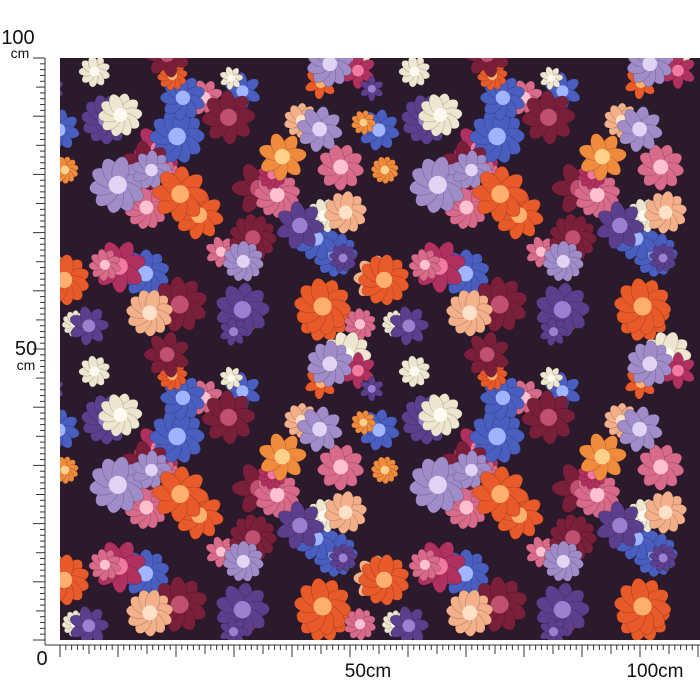 The width and height of the screenshot is (700, 700). Describe the element at coordinates (26, 365) in the screenshot. I see `ruler-unit: cm` at that location.